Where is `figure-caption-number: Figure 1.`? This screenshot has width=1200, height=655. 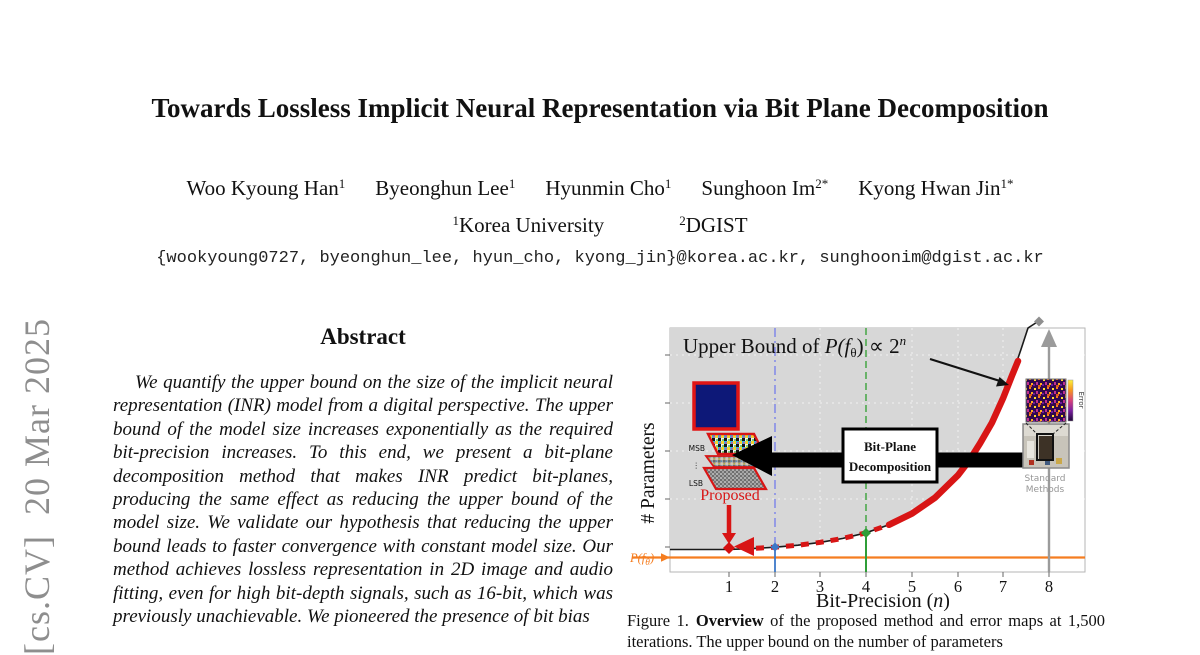
figure-caption-number: Figure 1. is located at coordinates (658, 620).